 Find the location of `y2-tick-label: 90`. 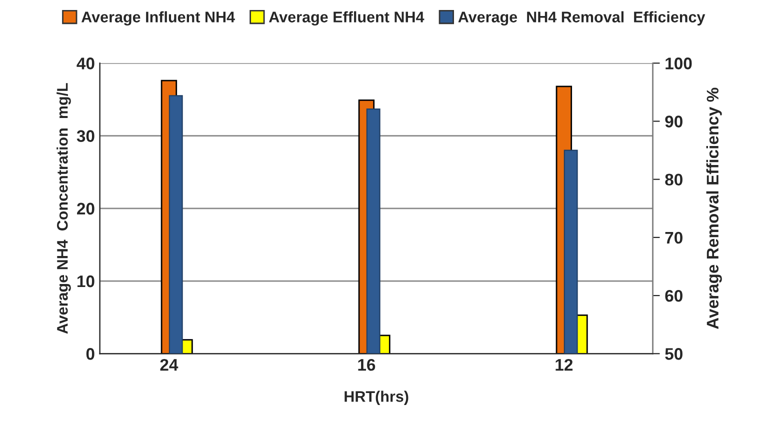

y2-tick-label: 90 is located at coordinates (673, 122).